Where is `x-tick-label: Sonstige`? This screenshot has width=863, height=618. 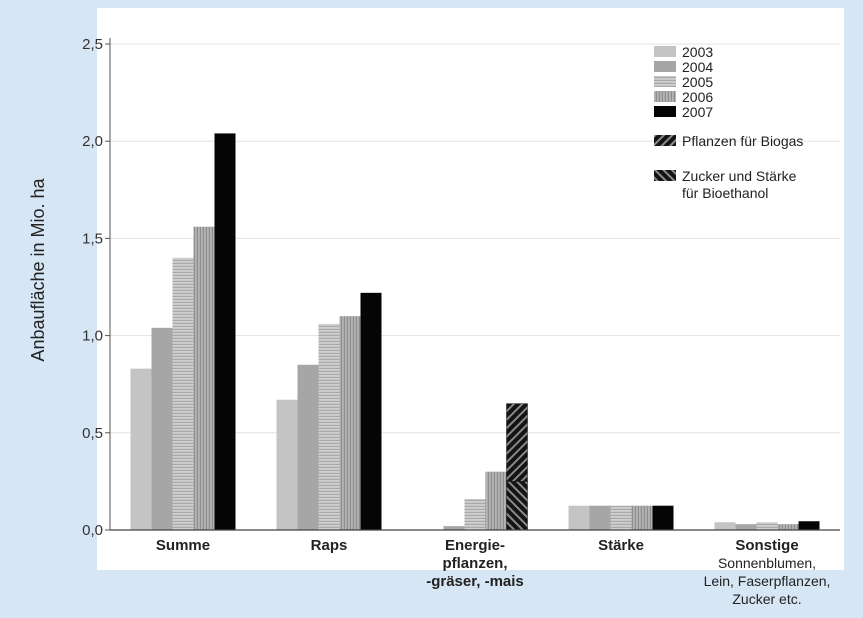
x-tick-label: Sonstige is located at coordinates (766, 545).